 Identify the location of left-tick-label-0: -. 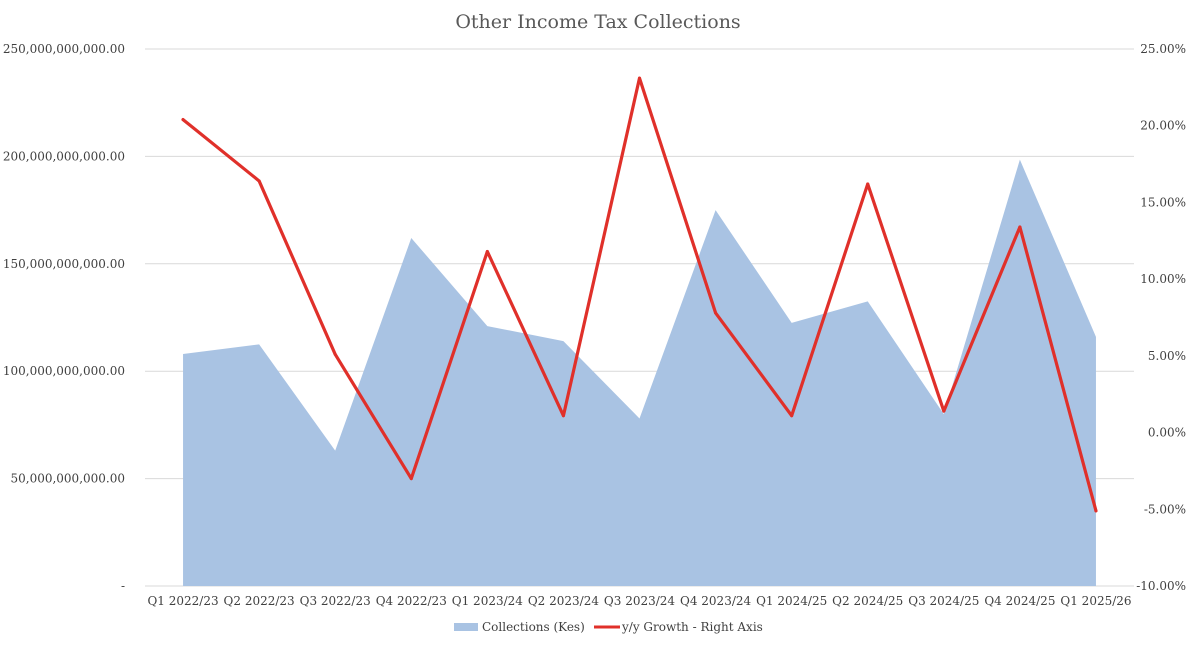
(123, 586).